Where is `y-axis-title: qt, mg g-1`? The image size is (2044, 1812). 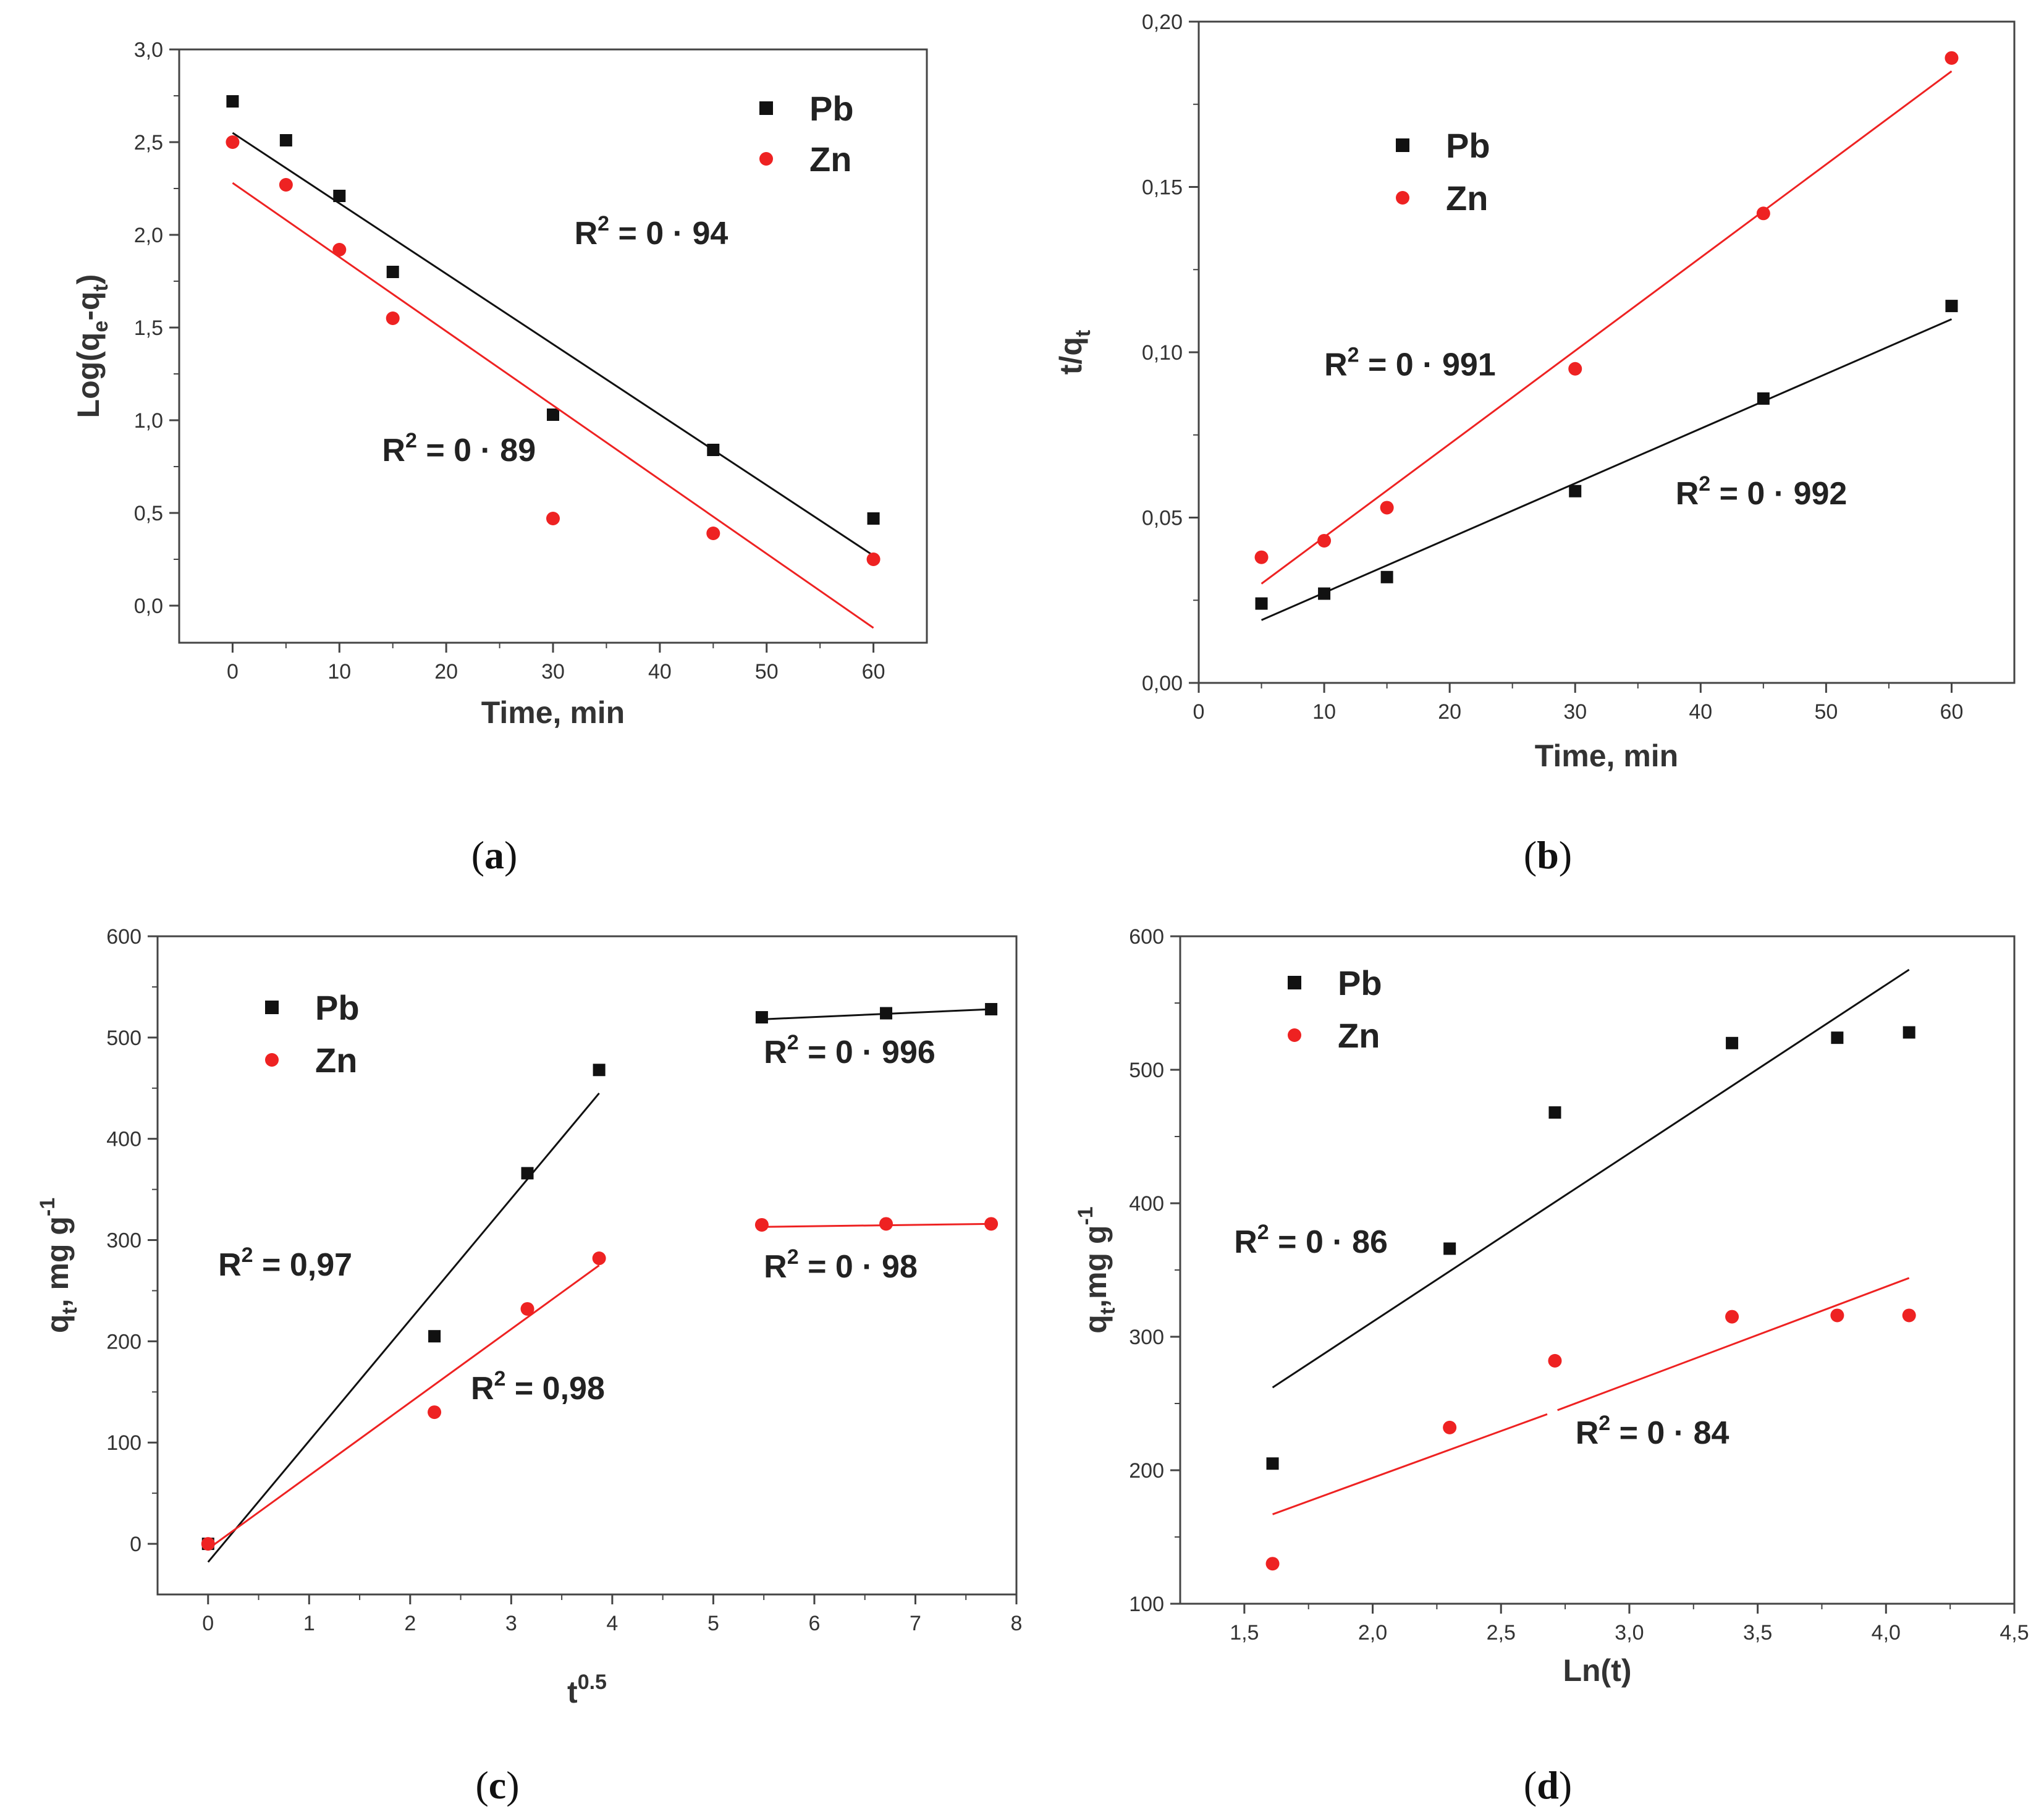
y-axis-title: qt, mg g-1 is located at coordinates (59, 1265).